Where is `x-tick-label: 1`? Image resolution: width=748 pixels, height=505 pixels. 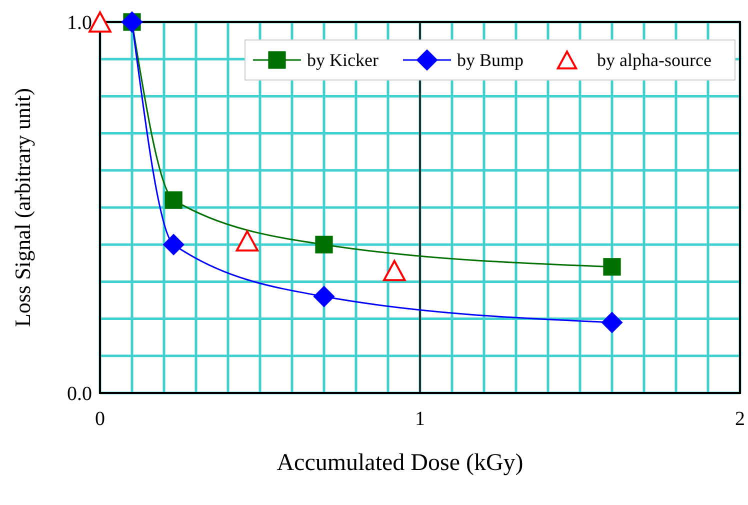 x-tick-label: 1 is located at coordinates (420, 419).